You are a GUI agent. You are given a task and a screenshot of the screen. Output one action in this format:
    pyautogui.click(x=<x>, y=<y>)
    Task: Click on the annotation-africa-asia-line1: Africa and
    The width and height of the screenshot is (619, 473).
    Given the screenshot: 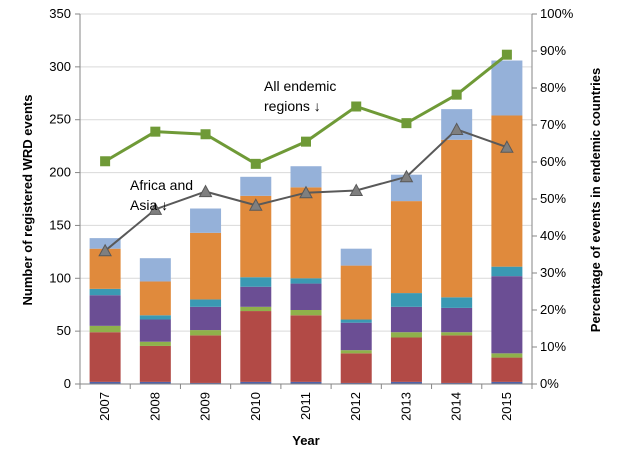 What is the action you would take?
    pyautogui.click(x=161, y=185)
    